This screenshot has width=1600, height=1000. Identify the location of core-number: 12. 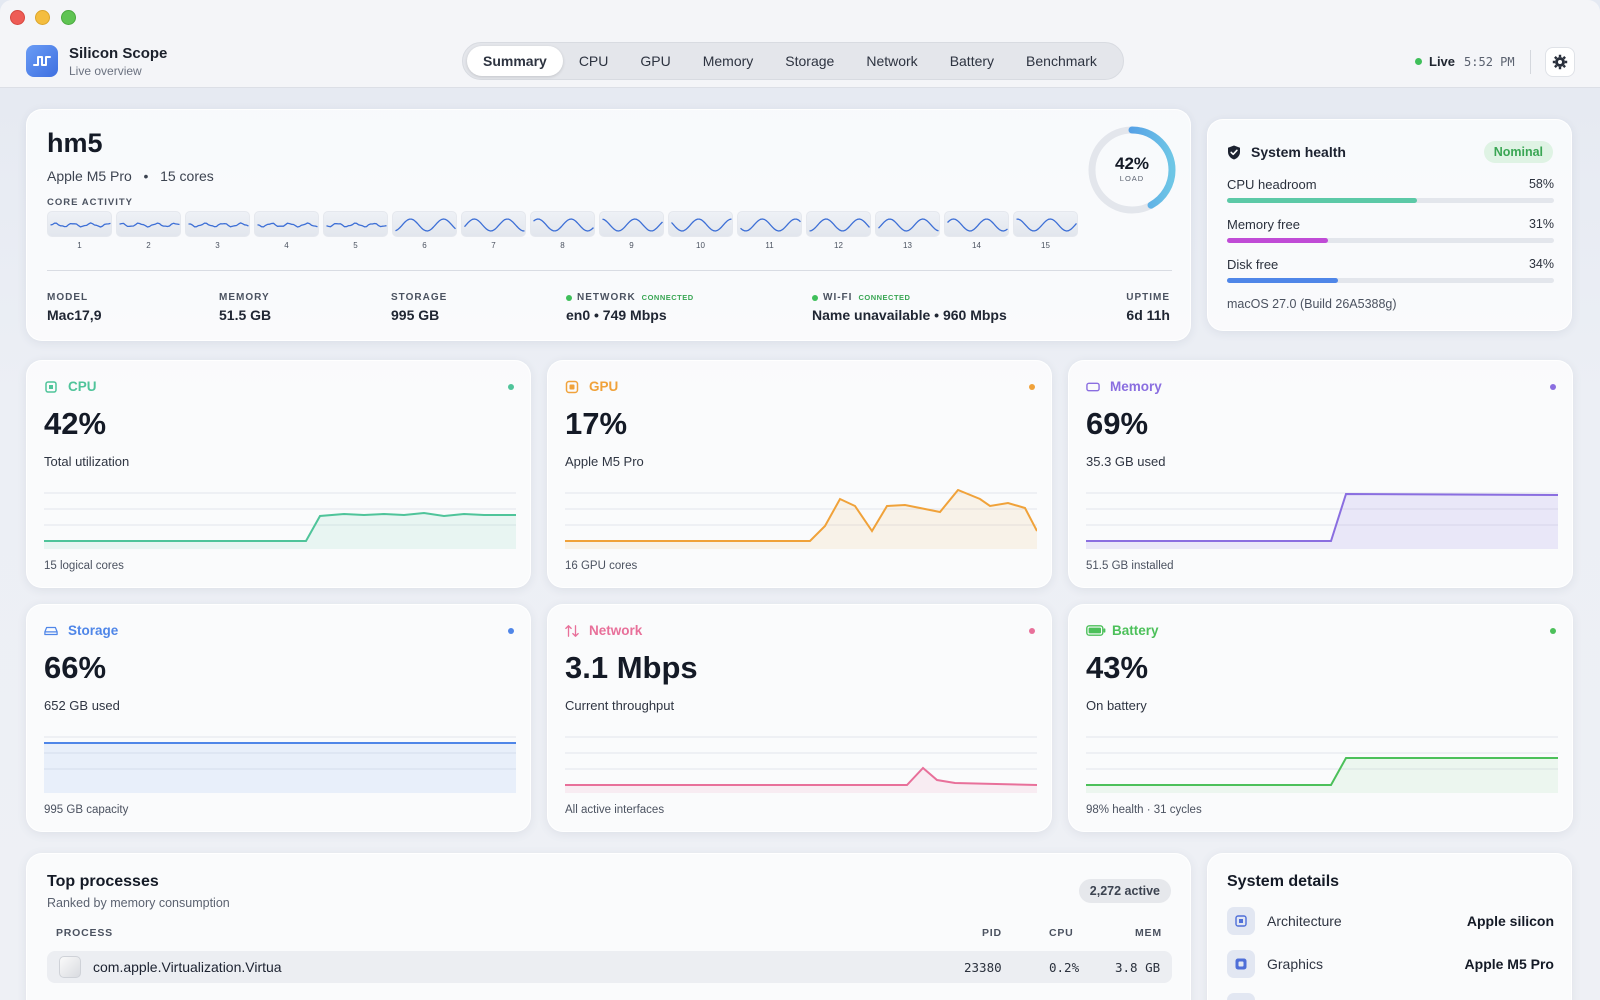
(838, 245).